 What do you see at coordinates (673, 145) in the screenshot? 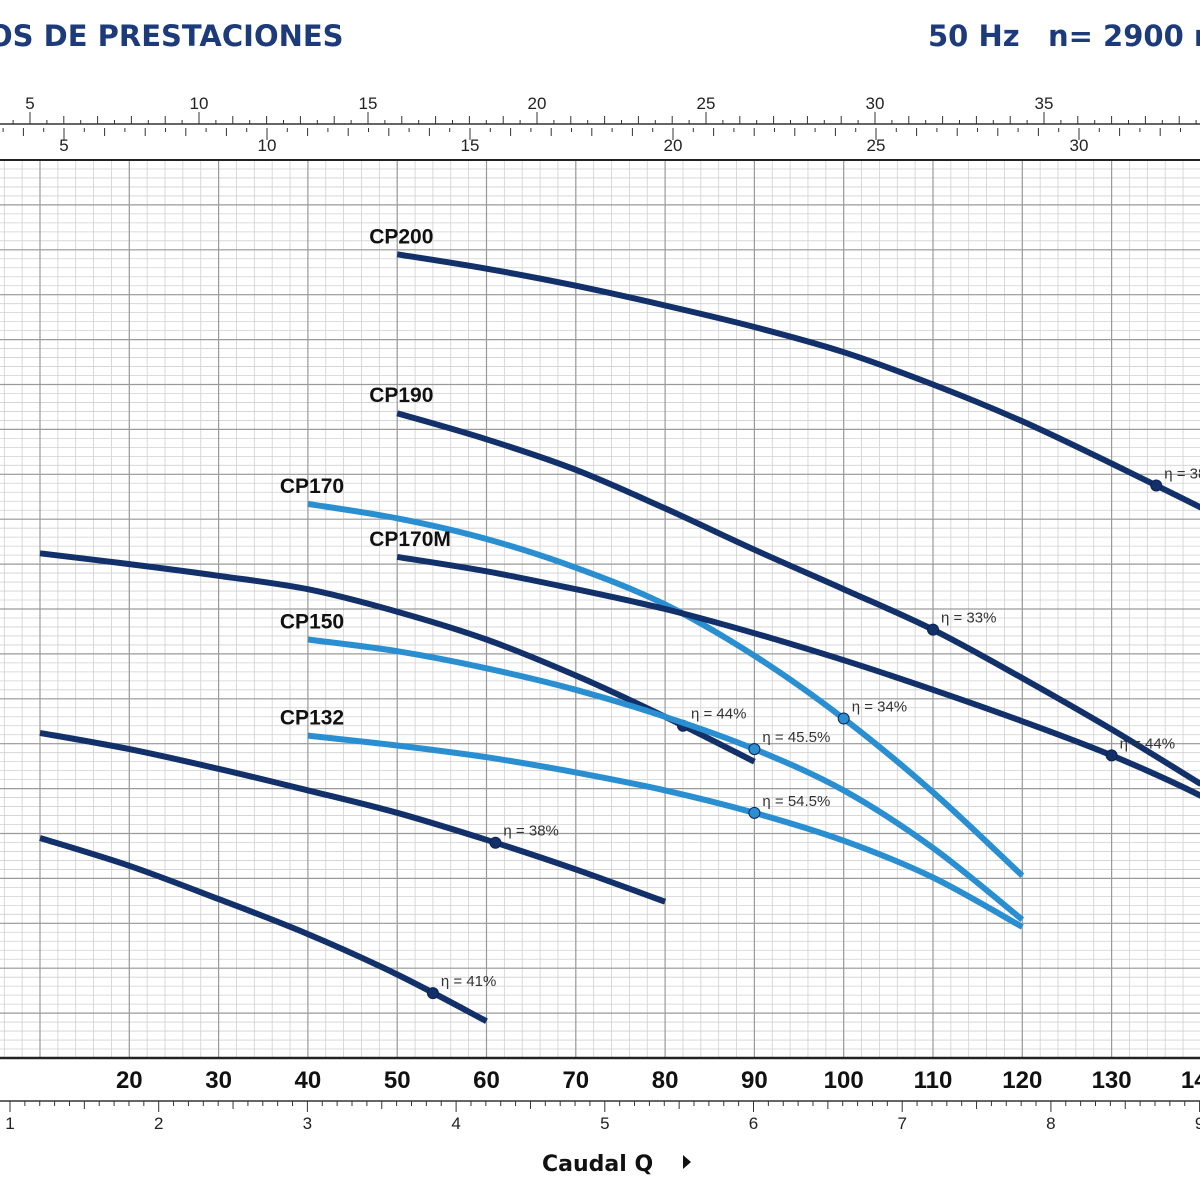
I see `top-scale-2-tick-label: 20` at bounding box center [673, 145].